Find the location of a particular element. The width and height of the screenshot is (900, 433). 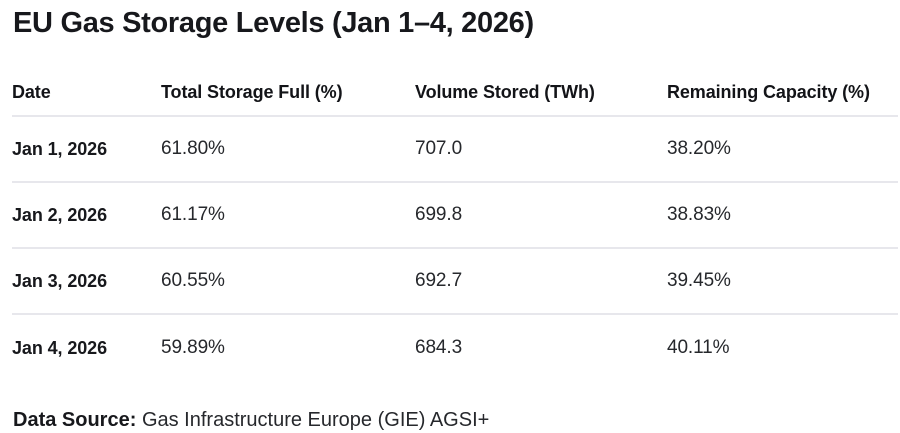

column-header-date: Date is located at coordinates (31, 92).